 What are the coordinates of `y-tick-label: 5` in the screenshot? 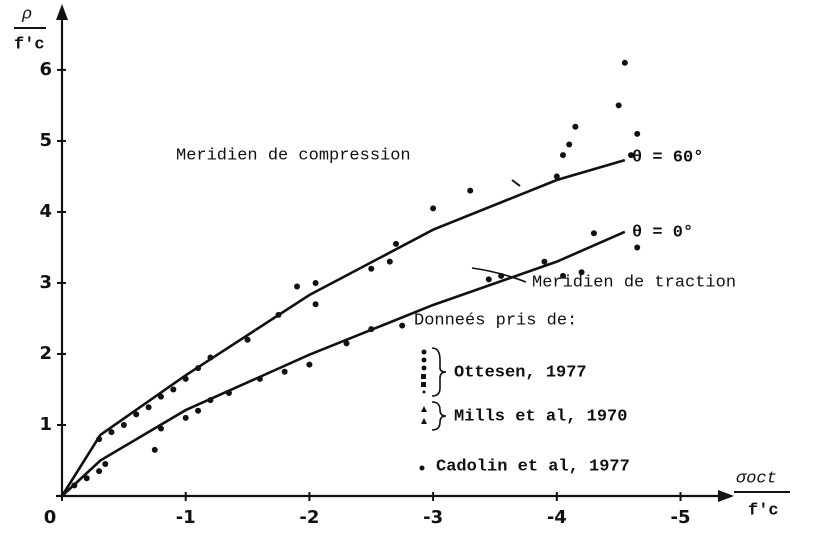 It's located at (45, 140).